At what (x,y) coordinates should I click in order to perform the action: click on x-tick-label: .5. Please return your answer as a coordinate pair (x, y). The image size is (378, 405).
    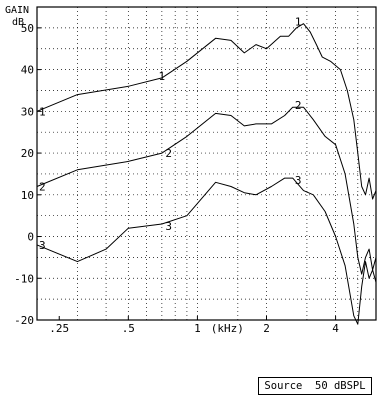
    Looking at the image, I should click on (128, 328).